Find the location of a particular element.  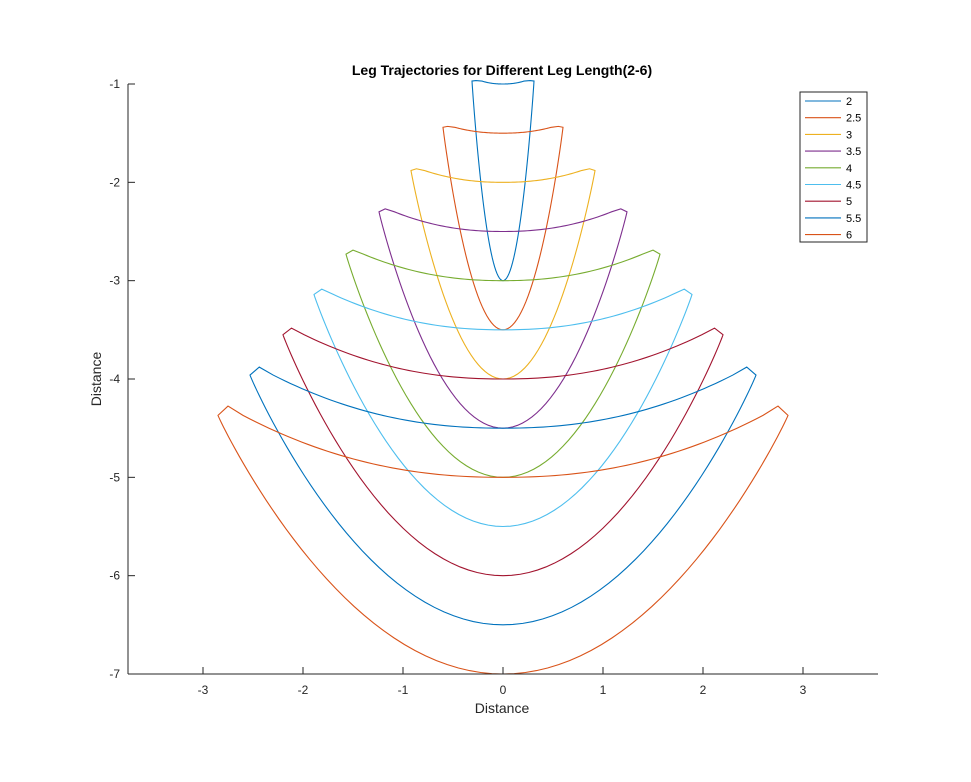

x-tick-label: -1 is located at coordinates (403, 690).